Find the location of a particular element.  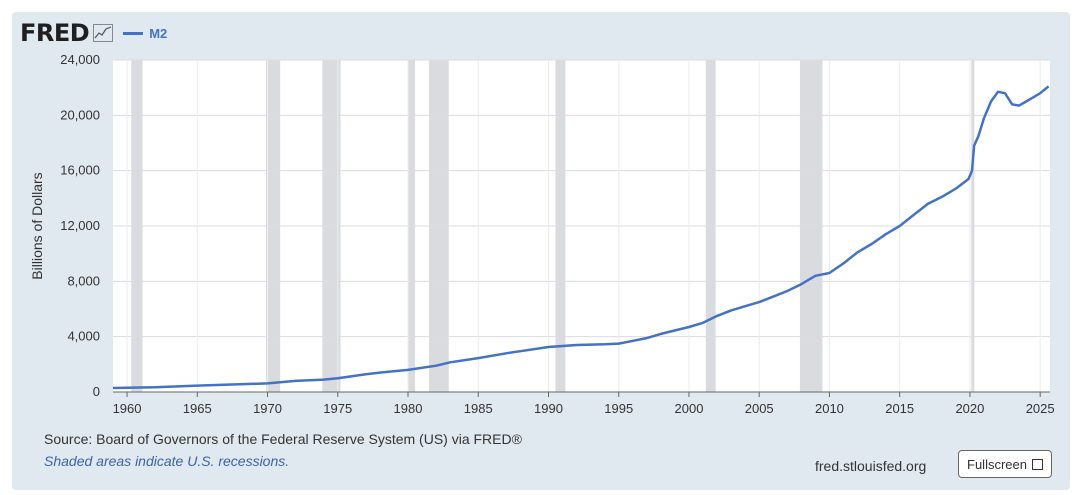

x-tick-label: 1975 is located at coordinates (337, 408).